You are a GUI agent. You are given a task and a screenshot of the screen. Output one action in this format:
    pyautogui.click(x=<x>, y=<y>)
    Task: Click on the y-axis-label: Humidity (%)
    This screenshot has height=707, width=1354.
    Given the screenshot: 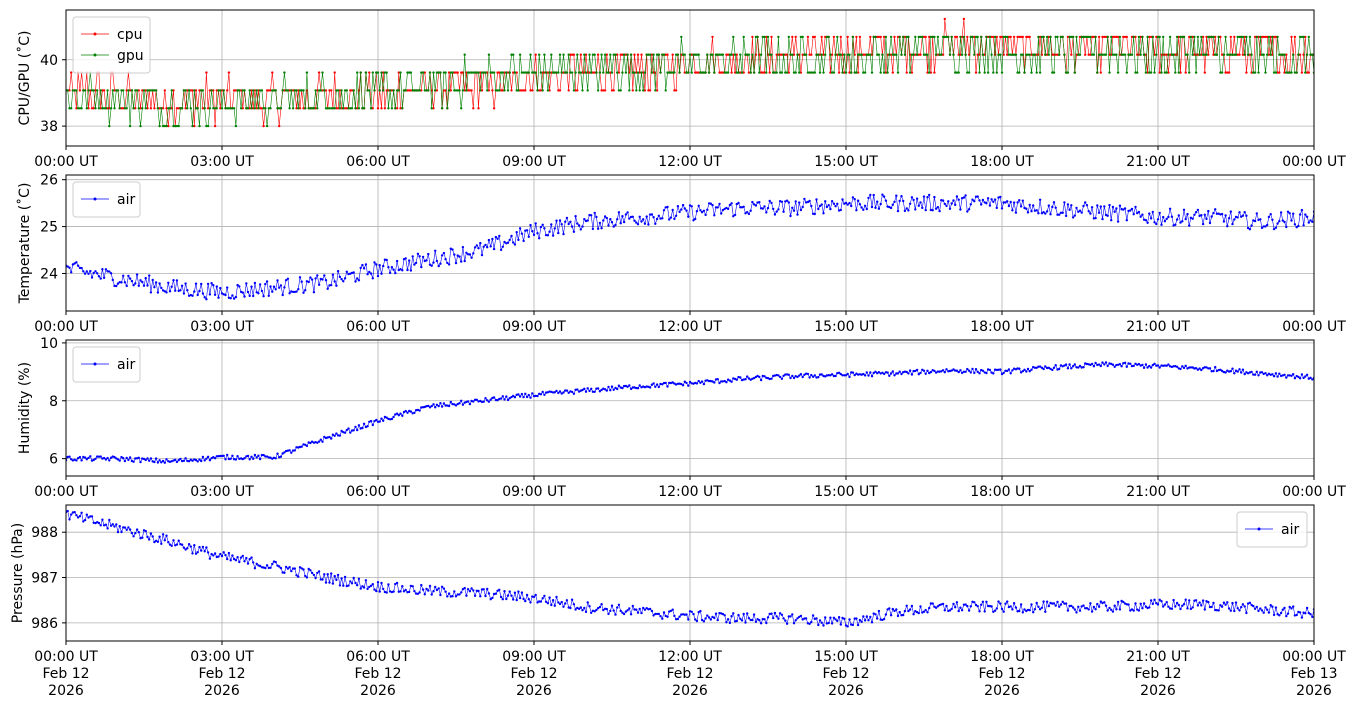 What is the action you would take?
    pyautogui.click(x=25, y=408)
    